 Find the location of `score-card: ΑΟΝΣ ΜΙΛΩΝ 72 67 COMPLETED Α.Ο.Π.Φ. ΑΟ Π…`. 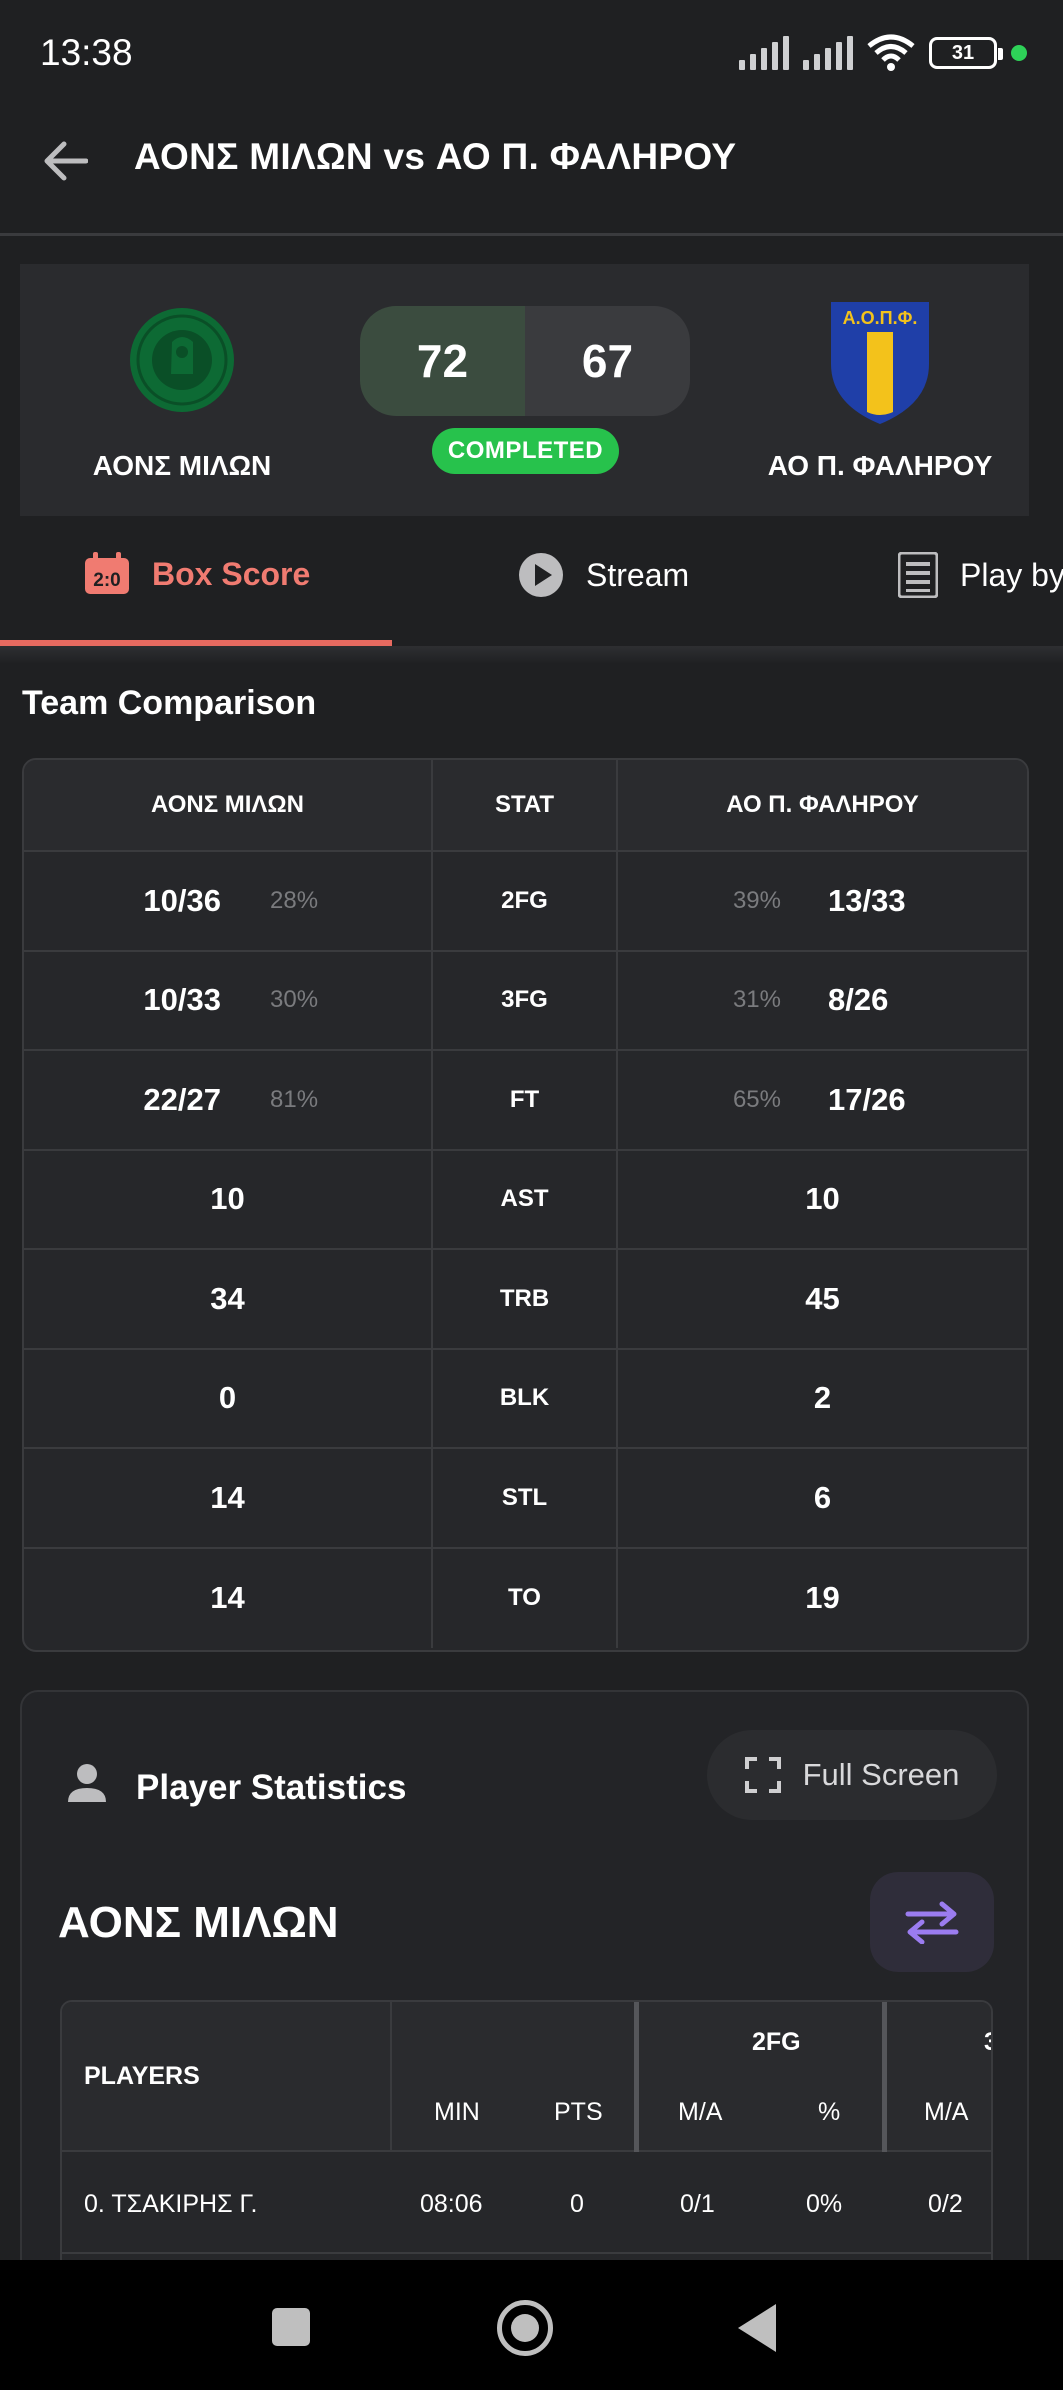

score-card: ΑΟΝΣ ΜΙΛΩΝ 72 67 COMPLETED Α.Ο.Π.Φ. ΑΟ Π… is located at coordinates (524, 390).